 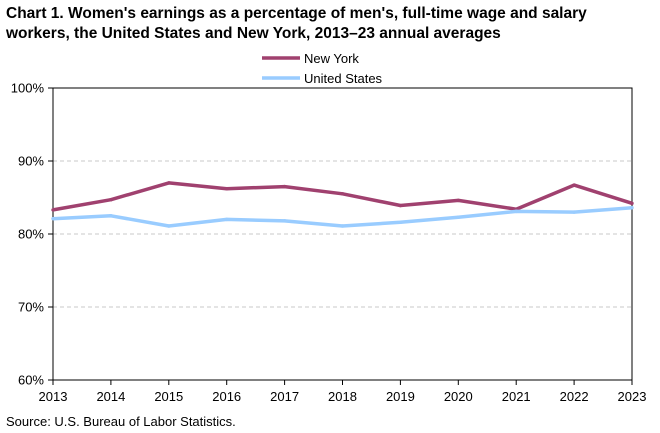 What do you see at coordinates (342, 216) in the screenshot?
I see `series-line-united-states` at bounding box center [342, 216].